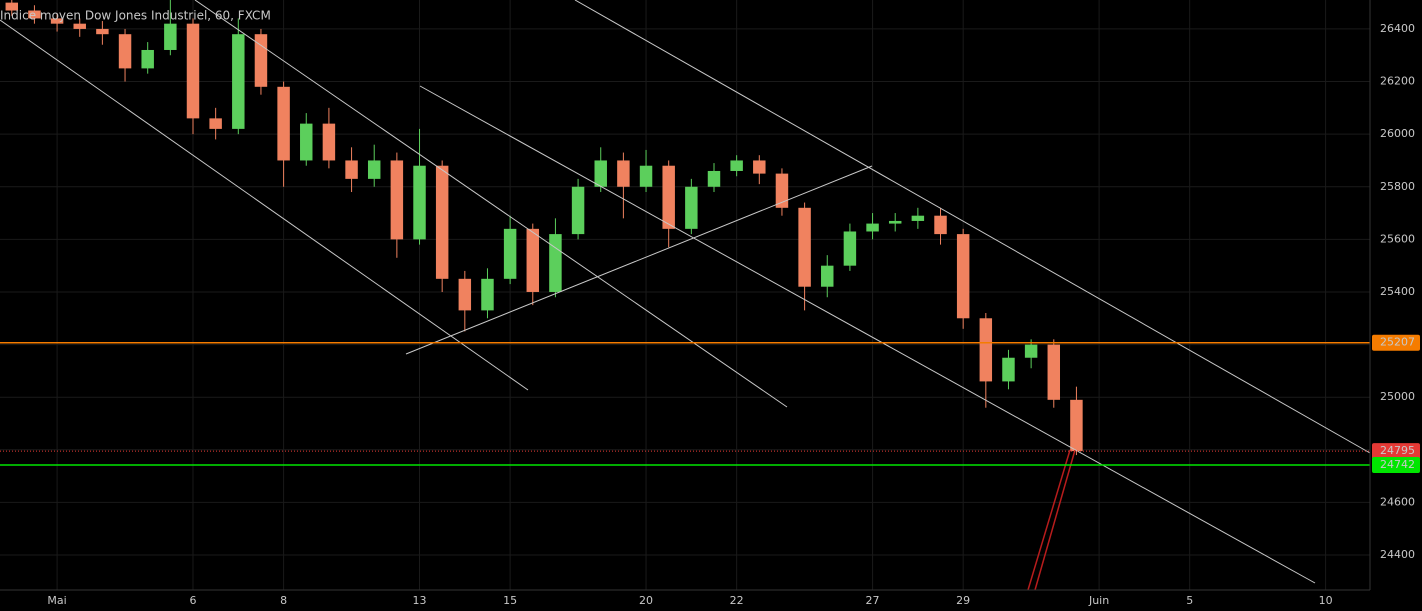  Describe the element at coordinates (510, 600) in the screenshot. I see `x-tick-label: 15` at that location.